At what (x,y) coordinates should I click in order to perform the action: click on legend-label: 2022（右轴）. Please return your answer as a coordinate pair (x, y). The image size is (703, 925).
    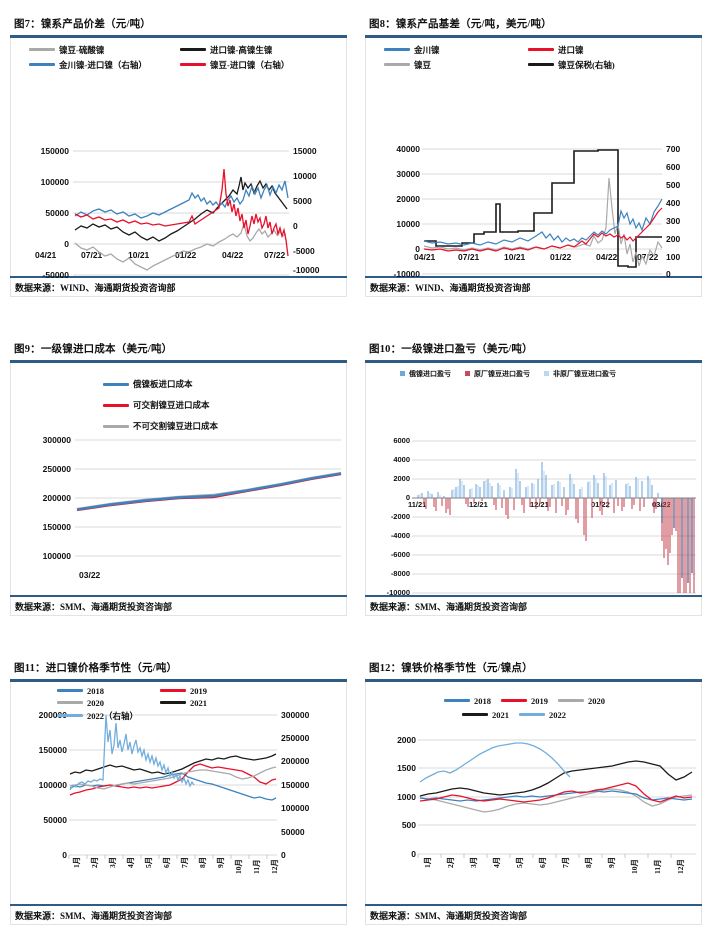
    Looking at the image, I should click on (113, 715).